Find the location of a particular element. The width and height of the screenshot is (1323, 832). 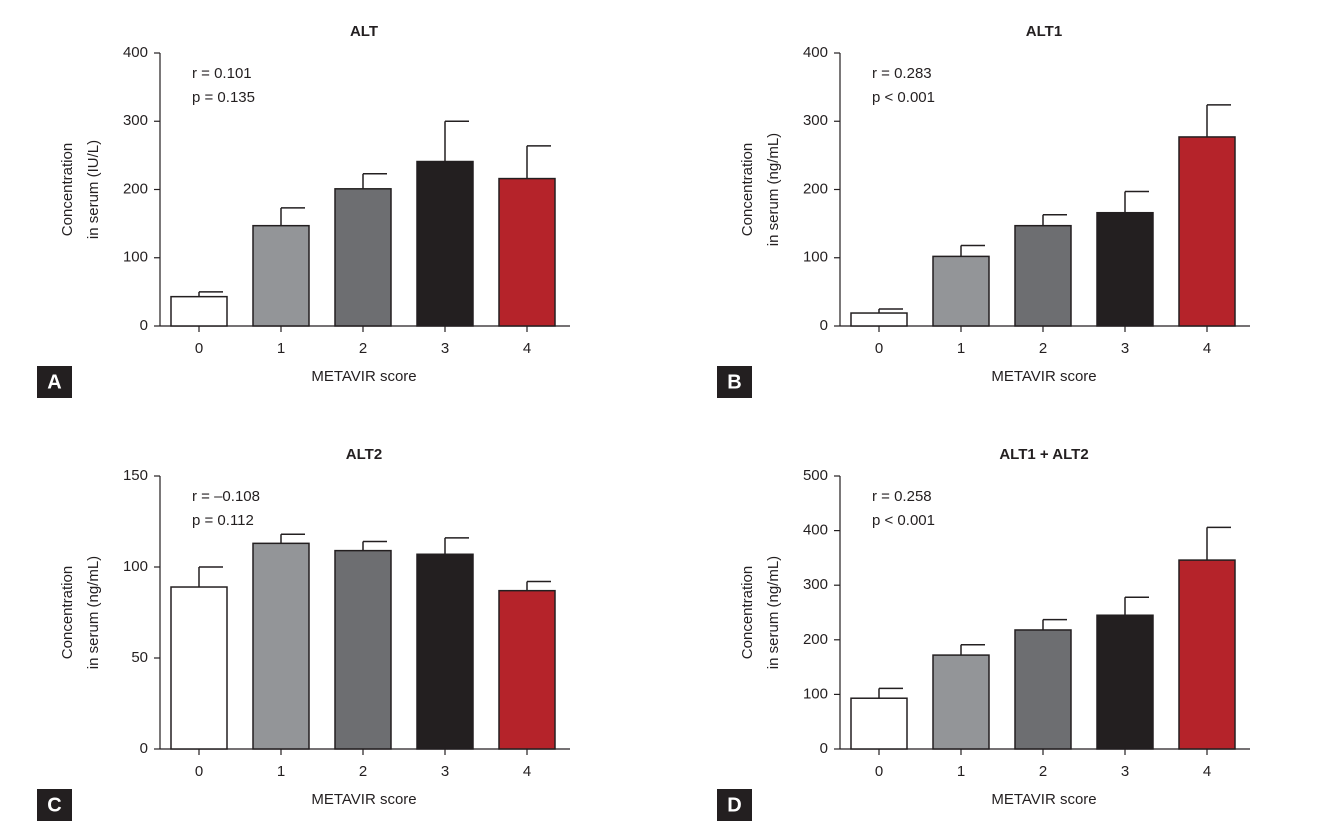

annotation: r = –0.108 is located at coordinates (226, 496).